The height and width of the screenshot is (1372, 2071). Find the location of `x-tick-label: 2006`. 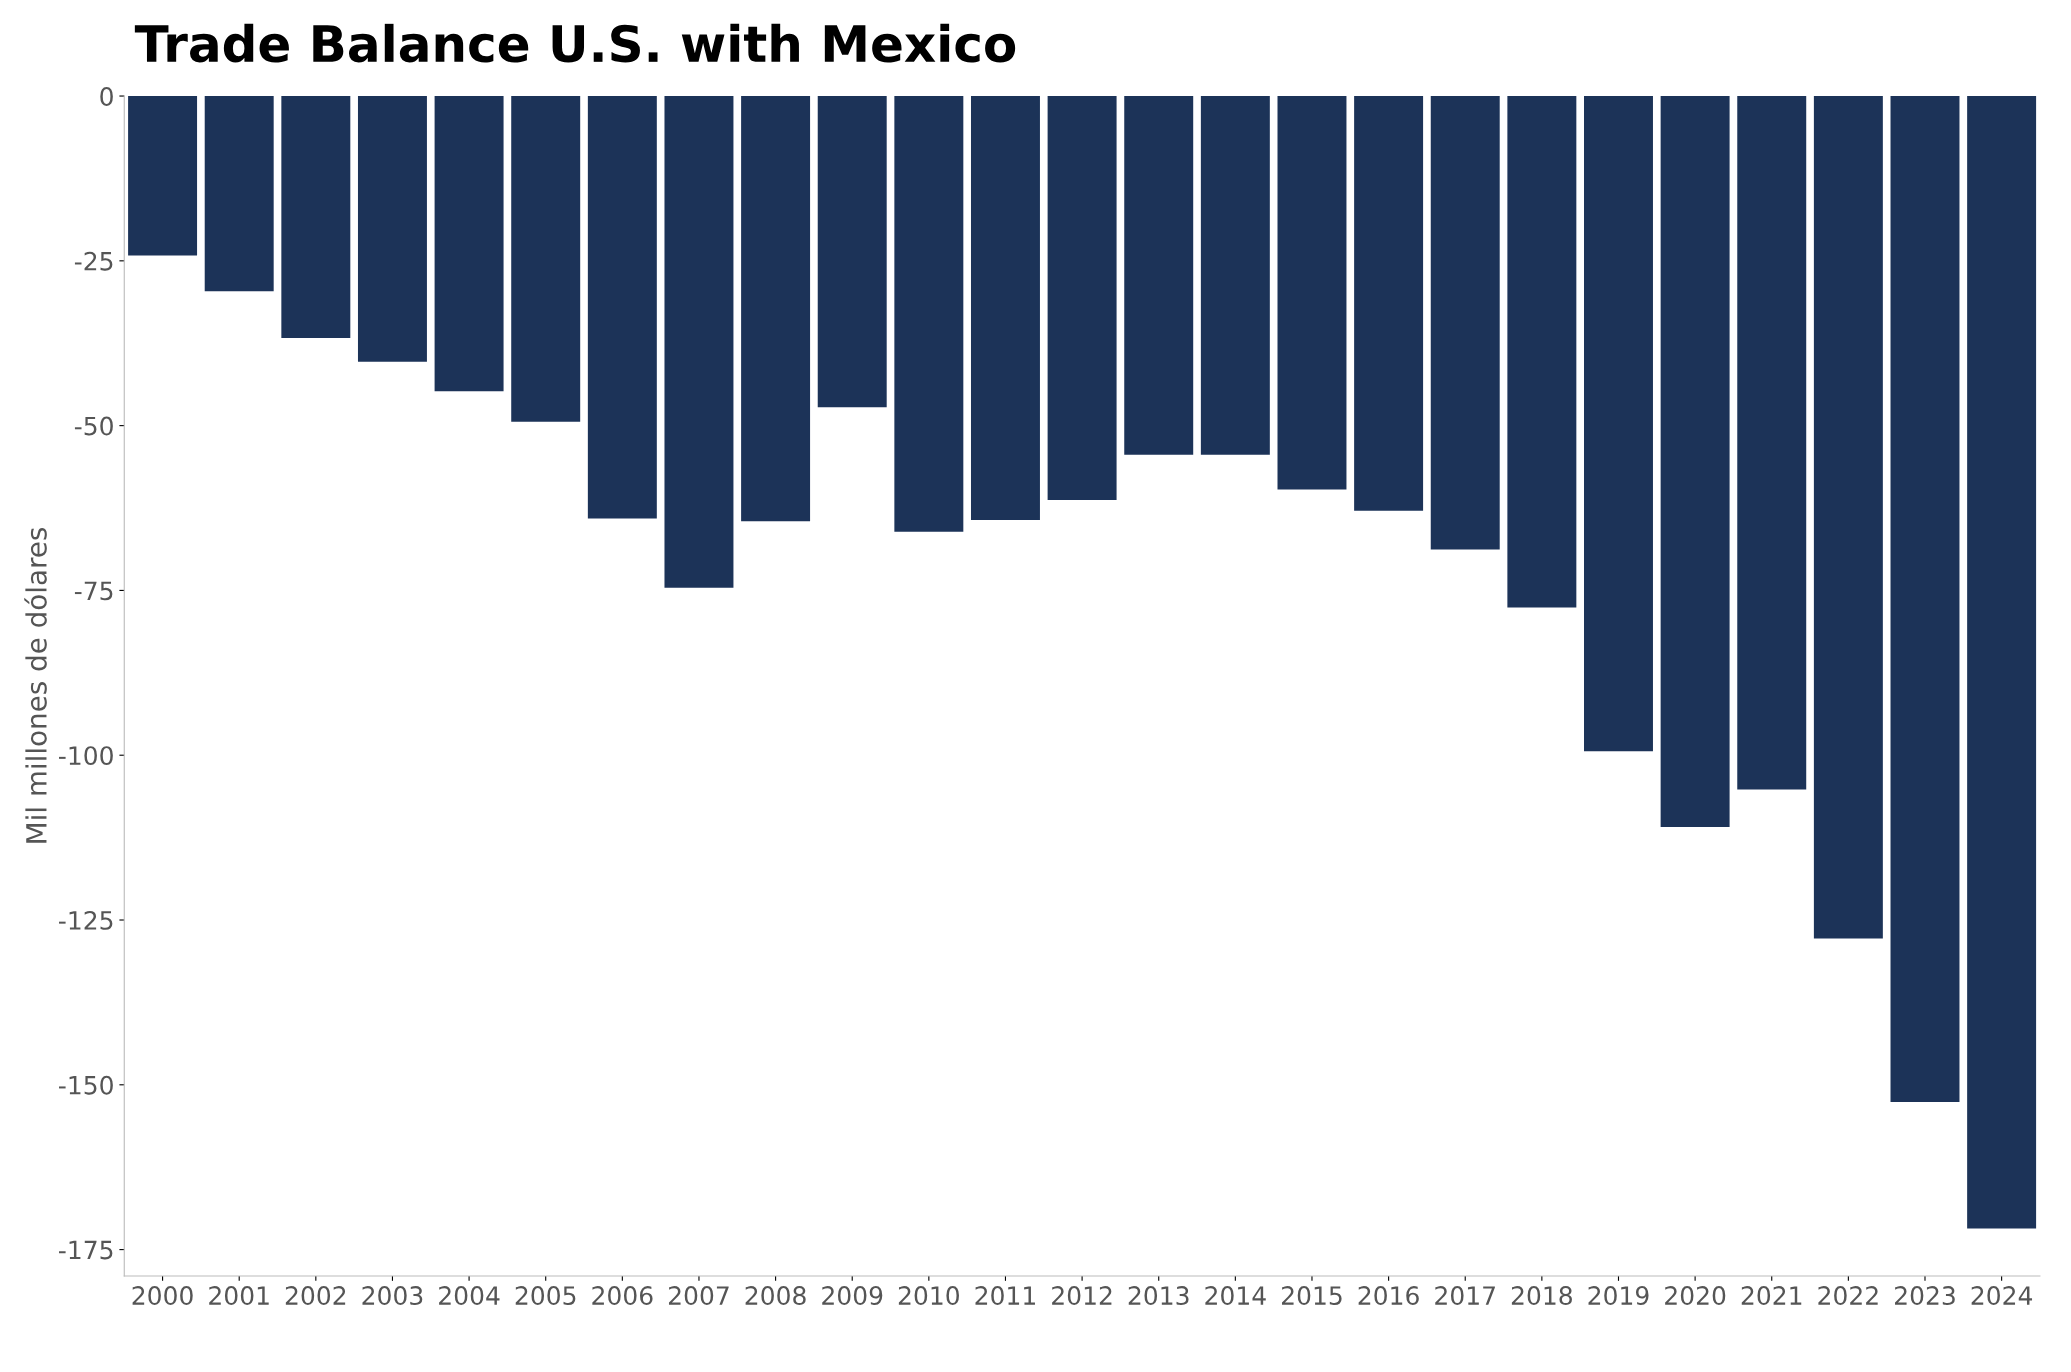

x-tick-label: 2006 is located at coordinates (622, 1296).